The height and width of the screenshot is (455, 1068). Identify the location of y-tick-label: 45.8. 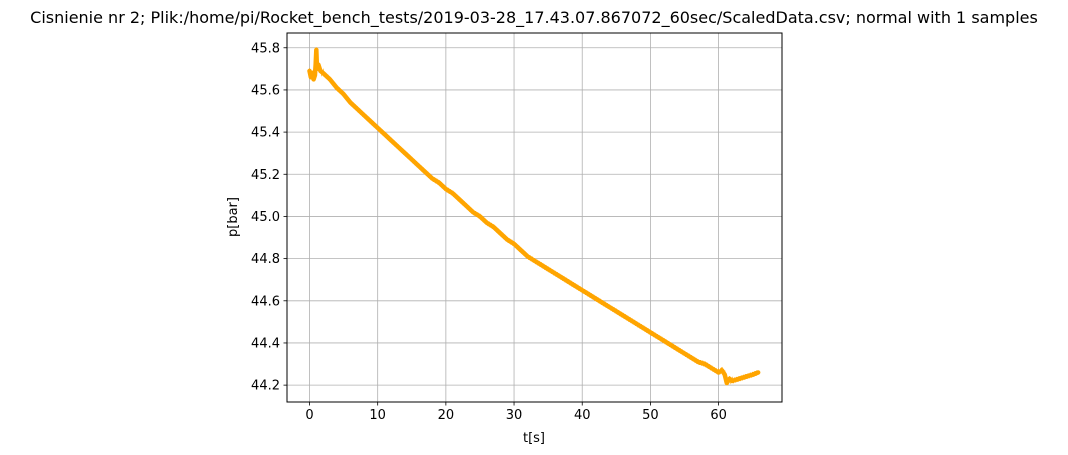
(265, 48).